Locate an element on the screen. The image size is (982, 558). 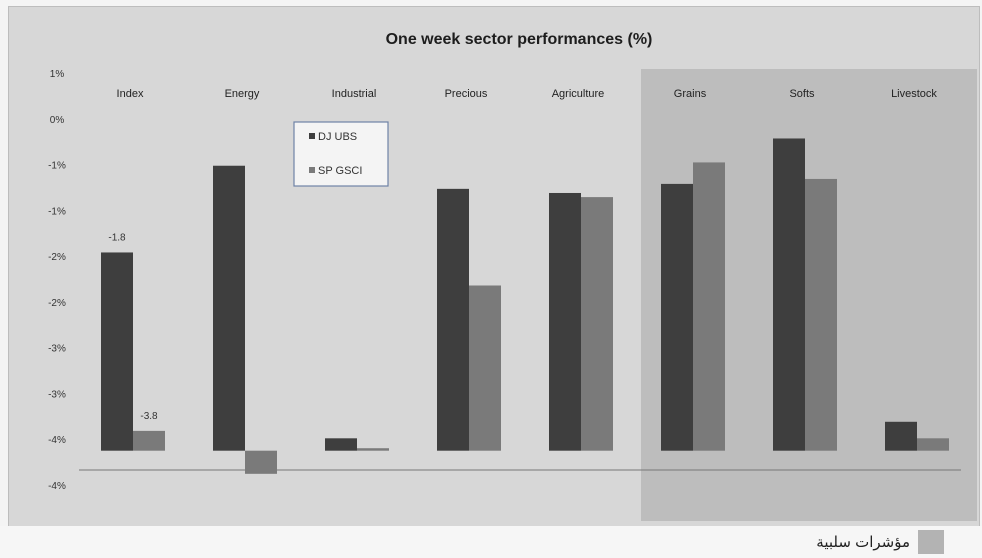
bar-sp-gsci-livestock is located at coordinates (933, 444).